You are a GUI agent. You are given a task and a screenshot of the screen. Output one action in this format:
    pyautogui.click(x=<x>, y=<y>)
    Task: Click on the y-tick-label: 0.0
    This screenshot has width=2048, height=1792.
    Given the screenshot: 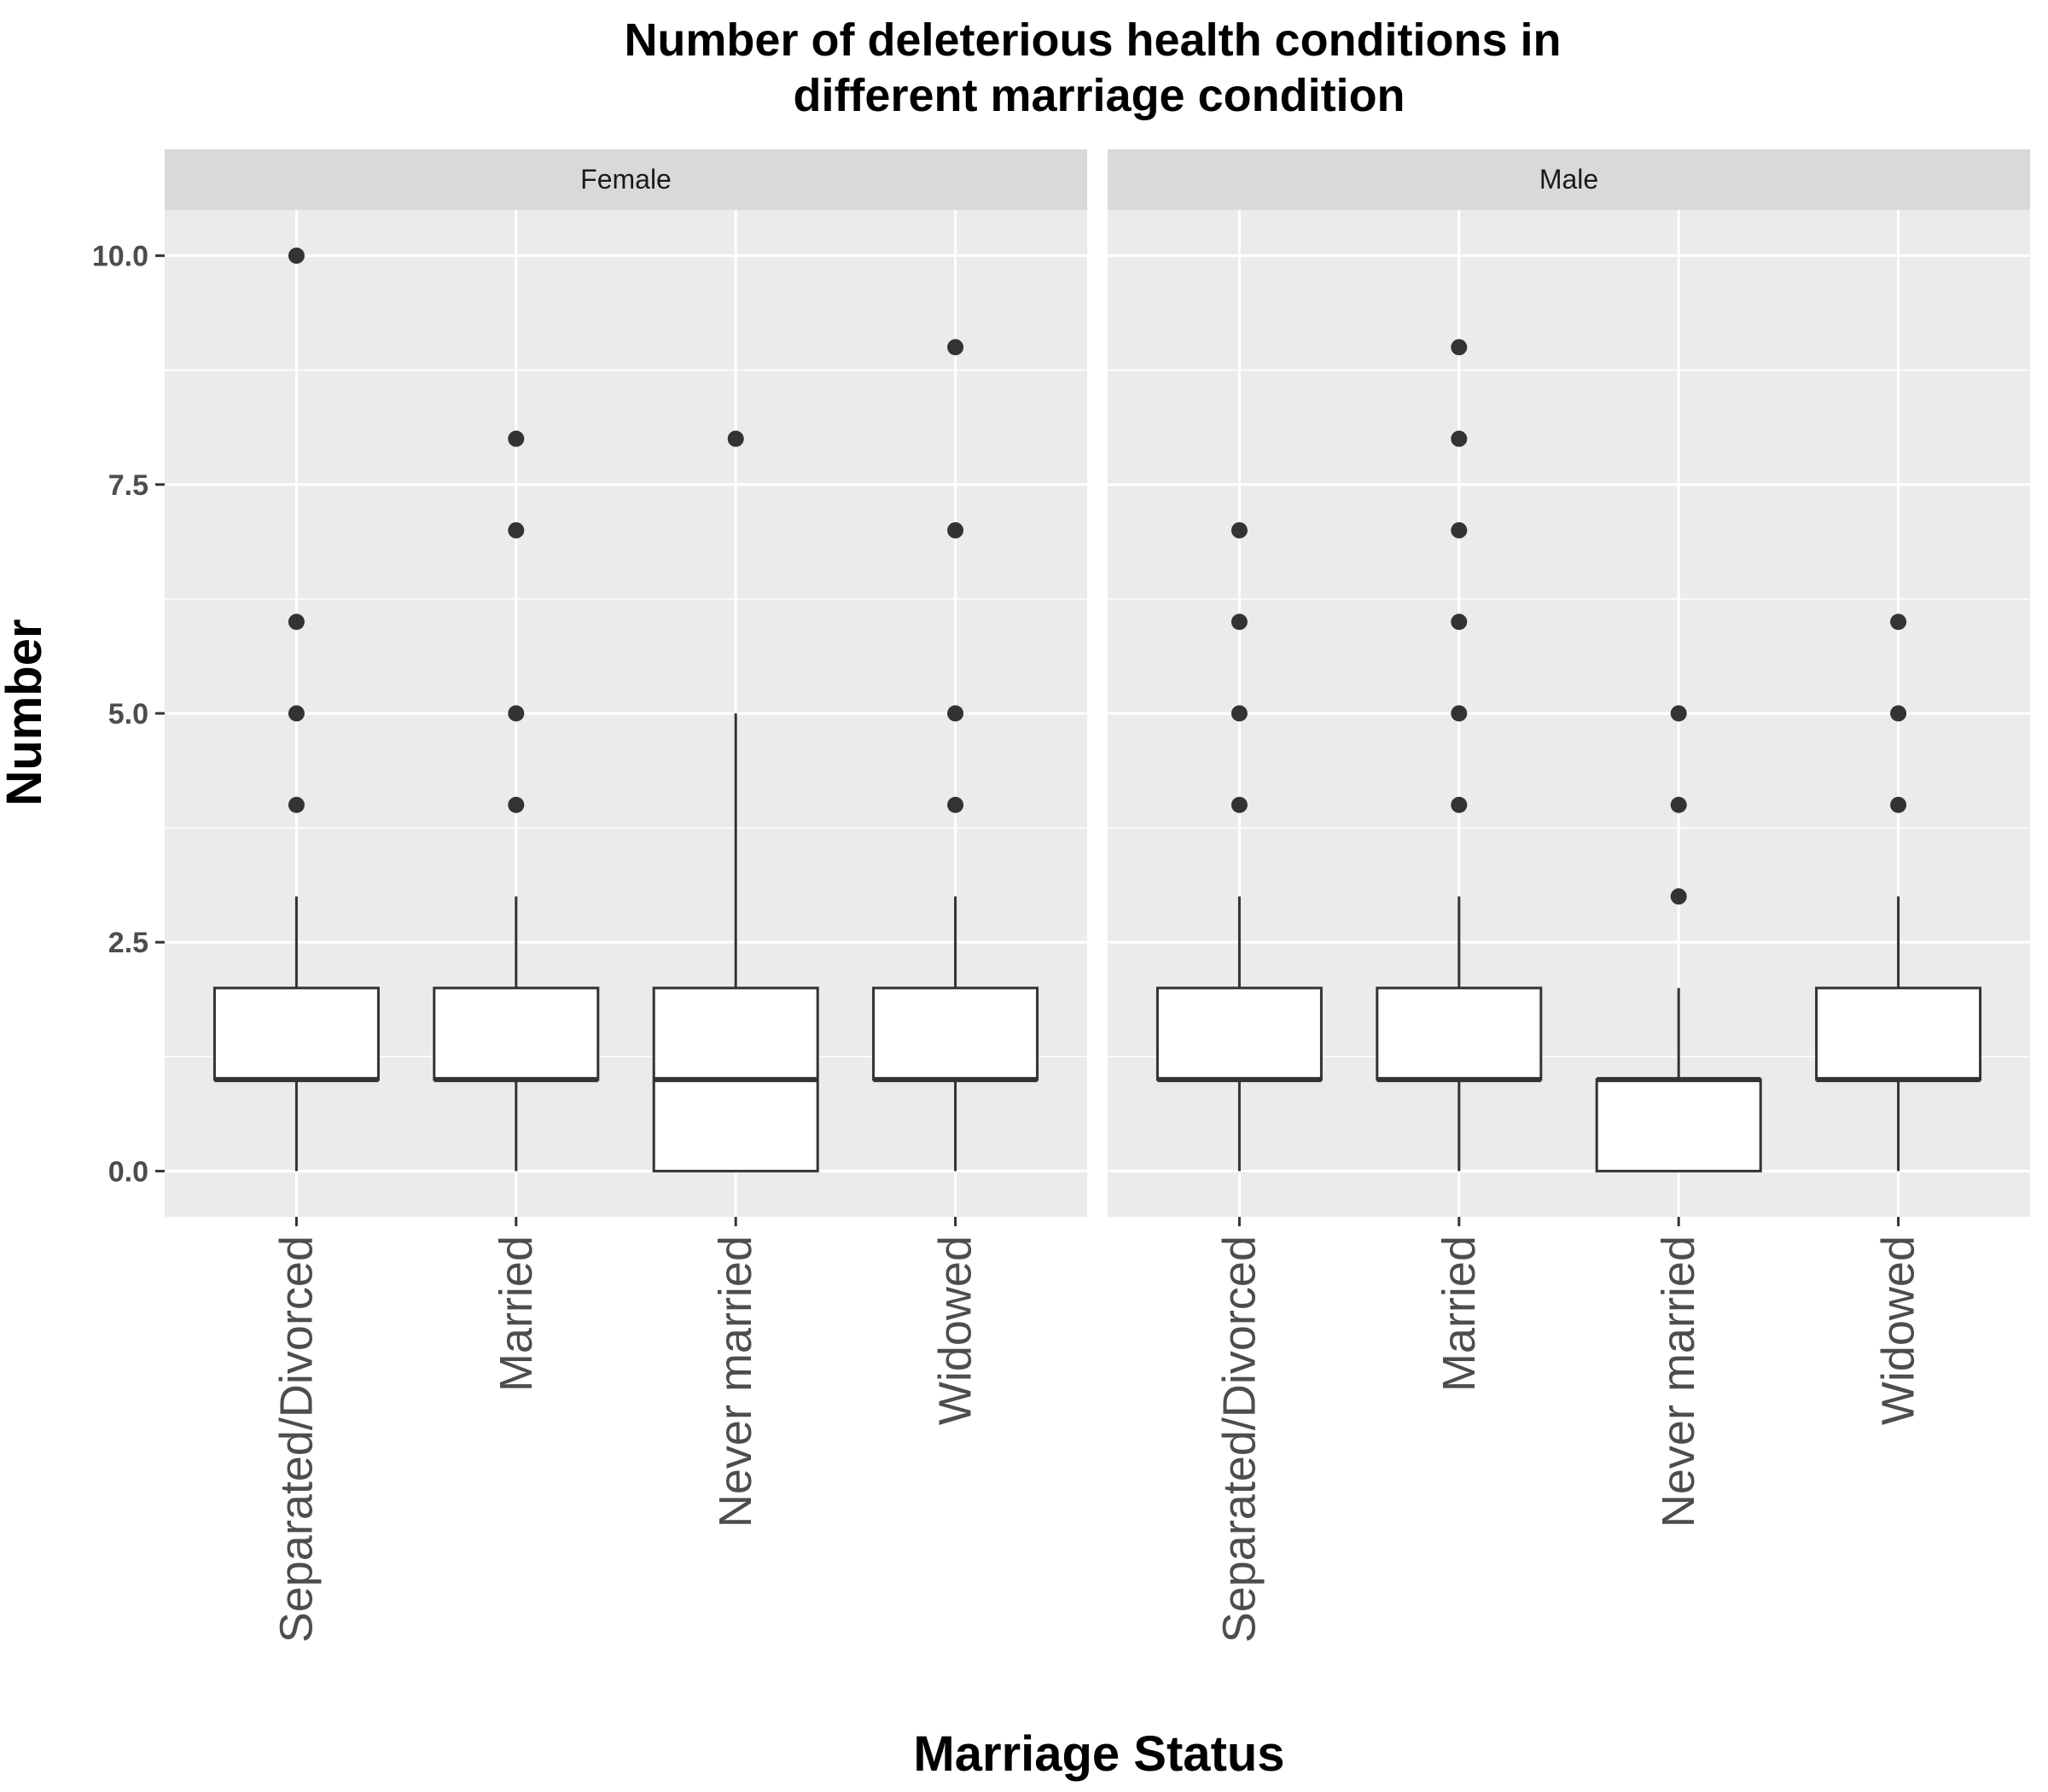 What is the action you would take?
    pyautogui.click(x=128, y=1171)
    